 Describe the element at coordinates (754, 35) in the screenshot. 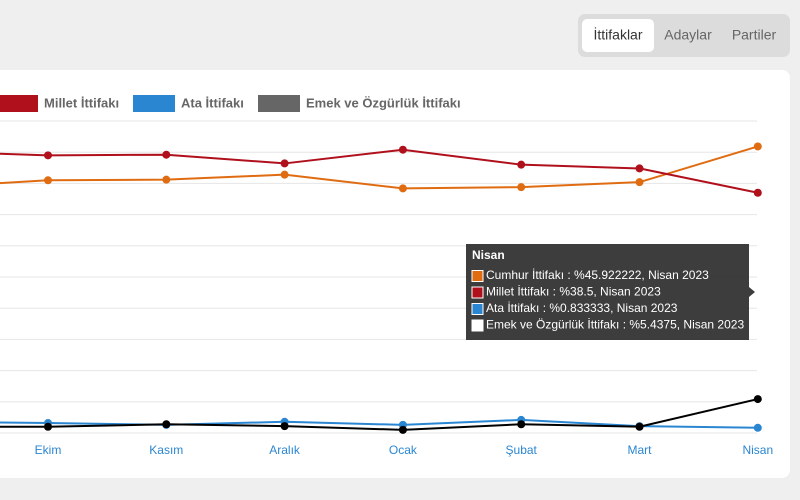

I see `tab: Partiler` at that location.